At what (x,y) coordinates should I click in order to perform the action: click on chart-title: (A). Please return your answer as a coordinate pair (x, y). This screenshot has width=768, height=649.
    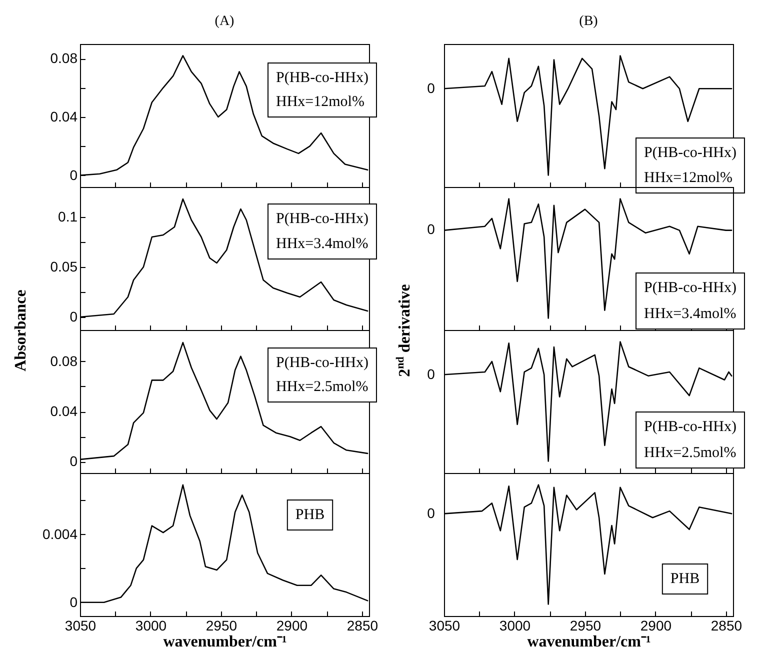
    Looking at the image, I should click on (224, 21).